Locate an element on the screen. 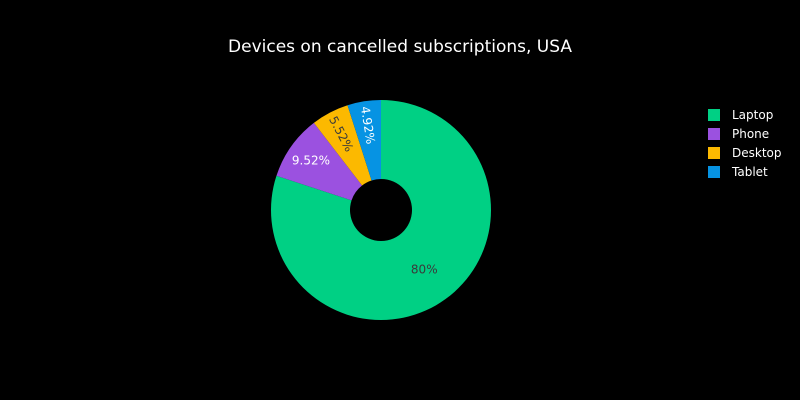 The width and height of the screenshot is (800, 400). legend-swatch-phone is located at coordinates (714, 134).